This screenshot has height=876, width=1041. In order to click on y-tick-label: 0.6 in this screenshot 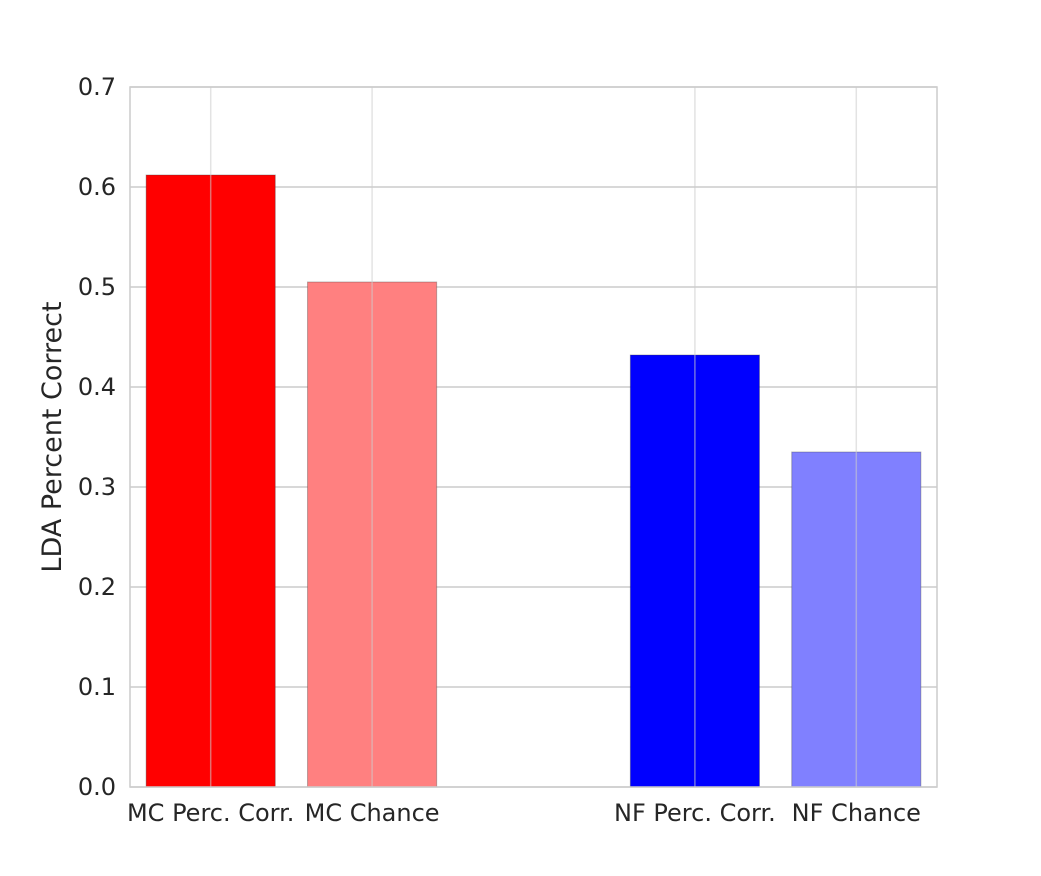, I will do `click(97, 187)`.